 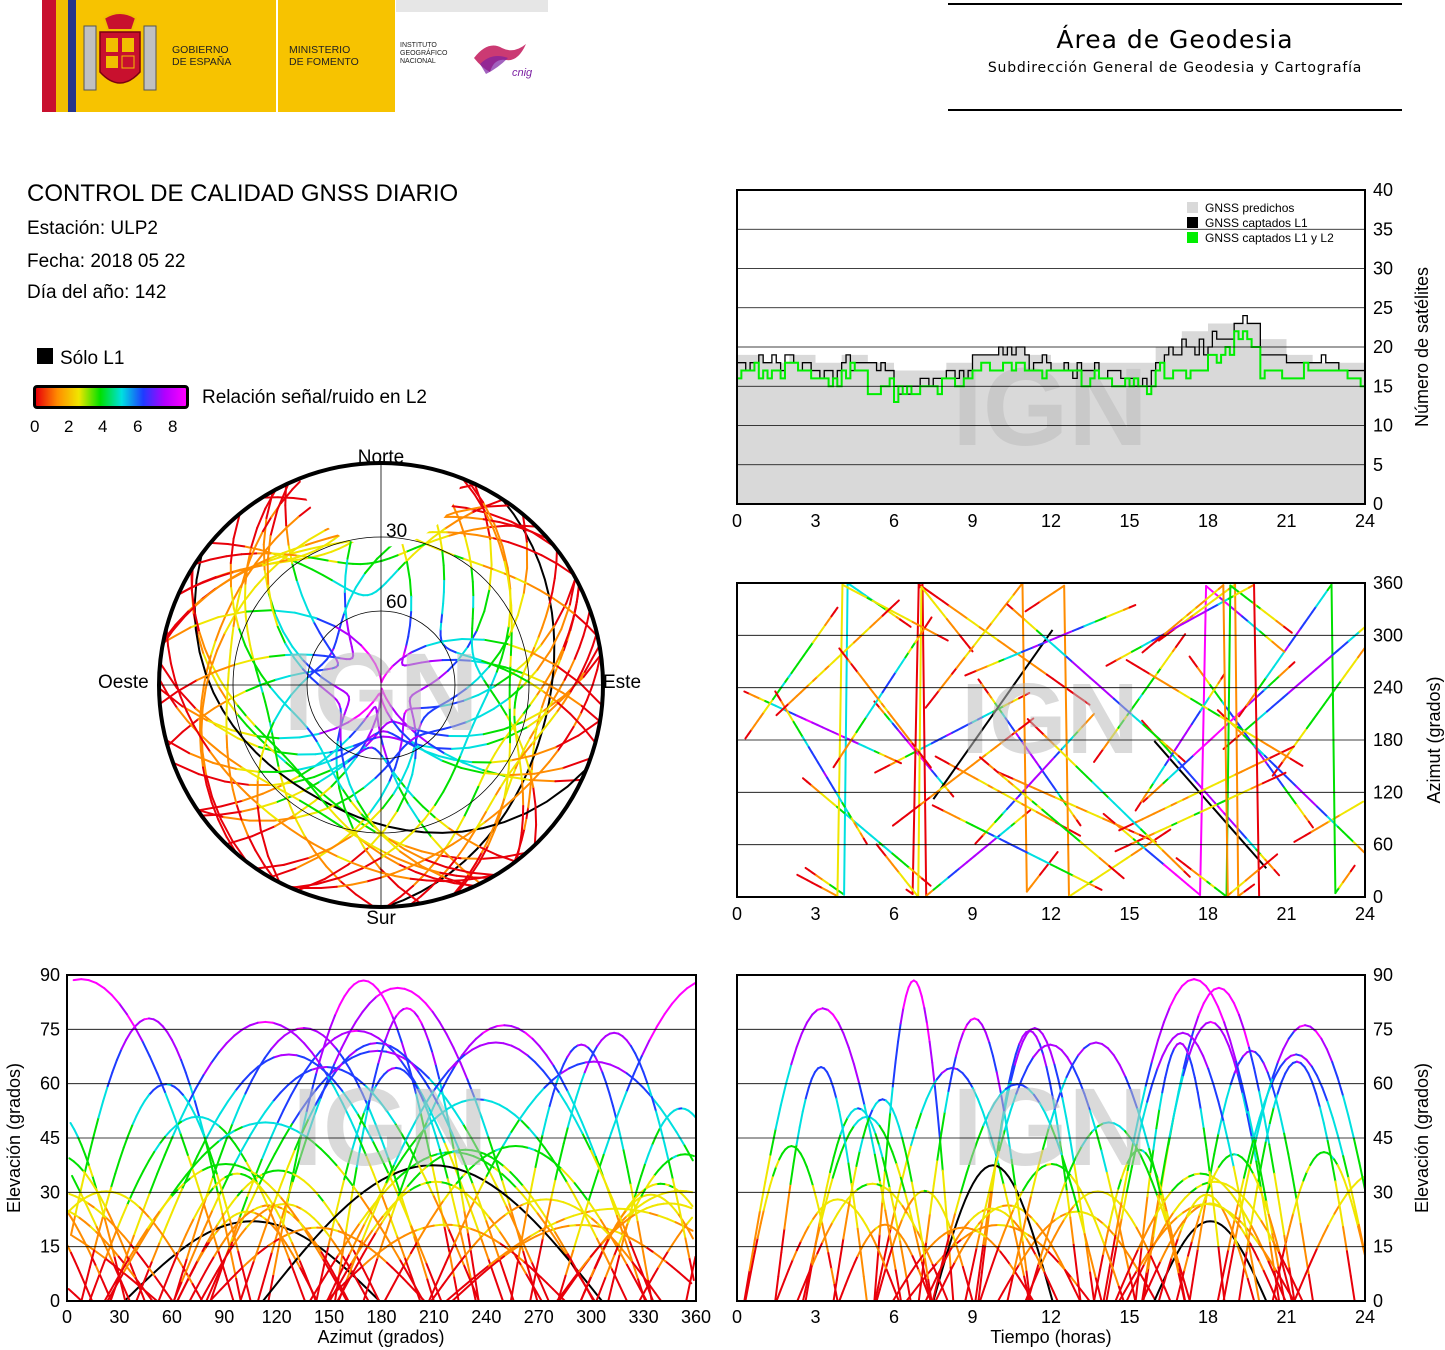 What do you see at coordinates (424, 53) in the screenshot?
I see `ign-label: INSTITUTO GEOGRÁFICO NACIONAL` at bounding box center [424, 53].